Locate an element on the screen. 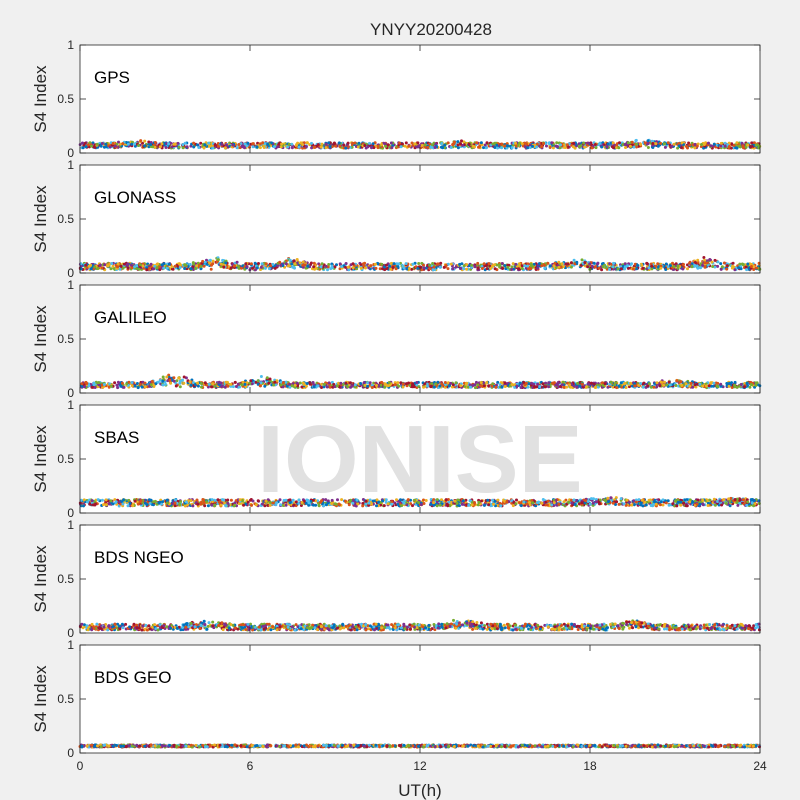 The height and width of the screenshot is (800, 800). chart-title: YNYY20200428 is located at coordinates (431, 29).